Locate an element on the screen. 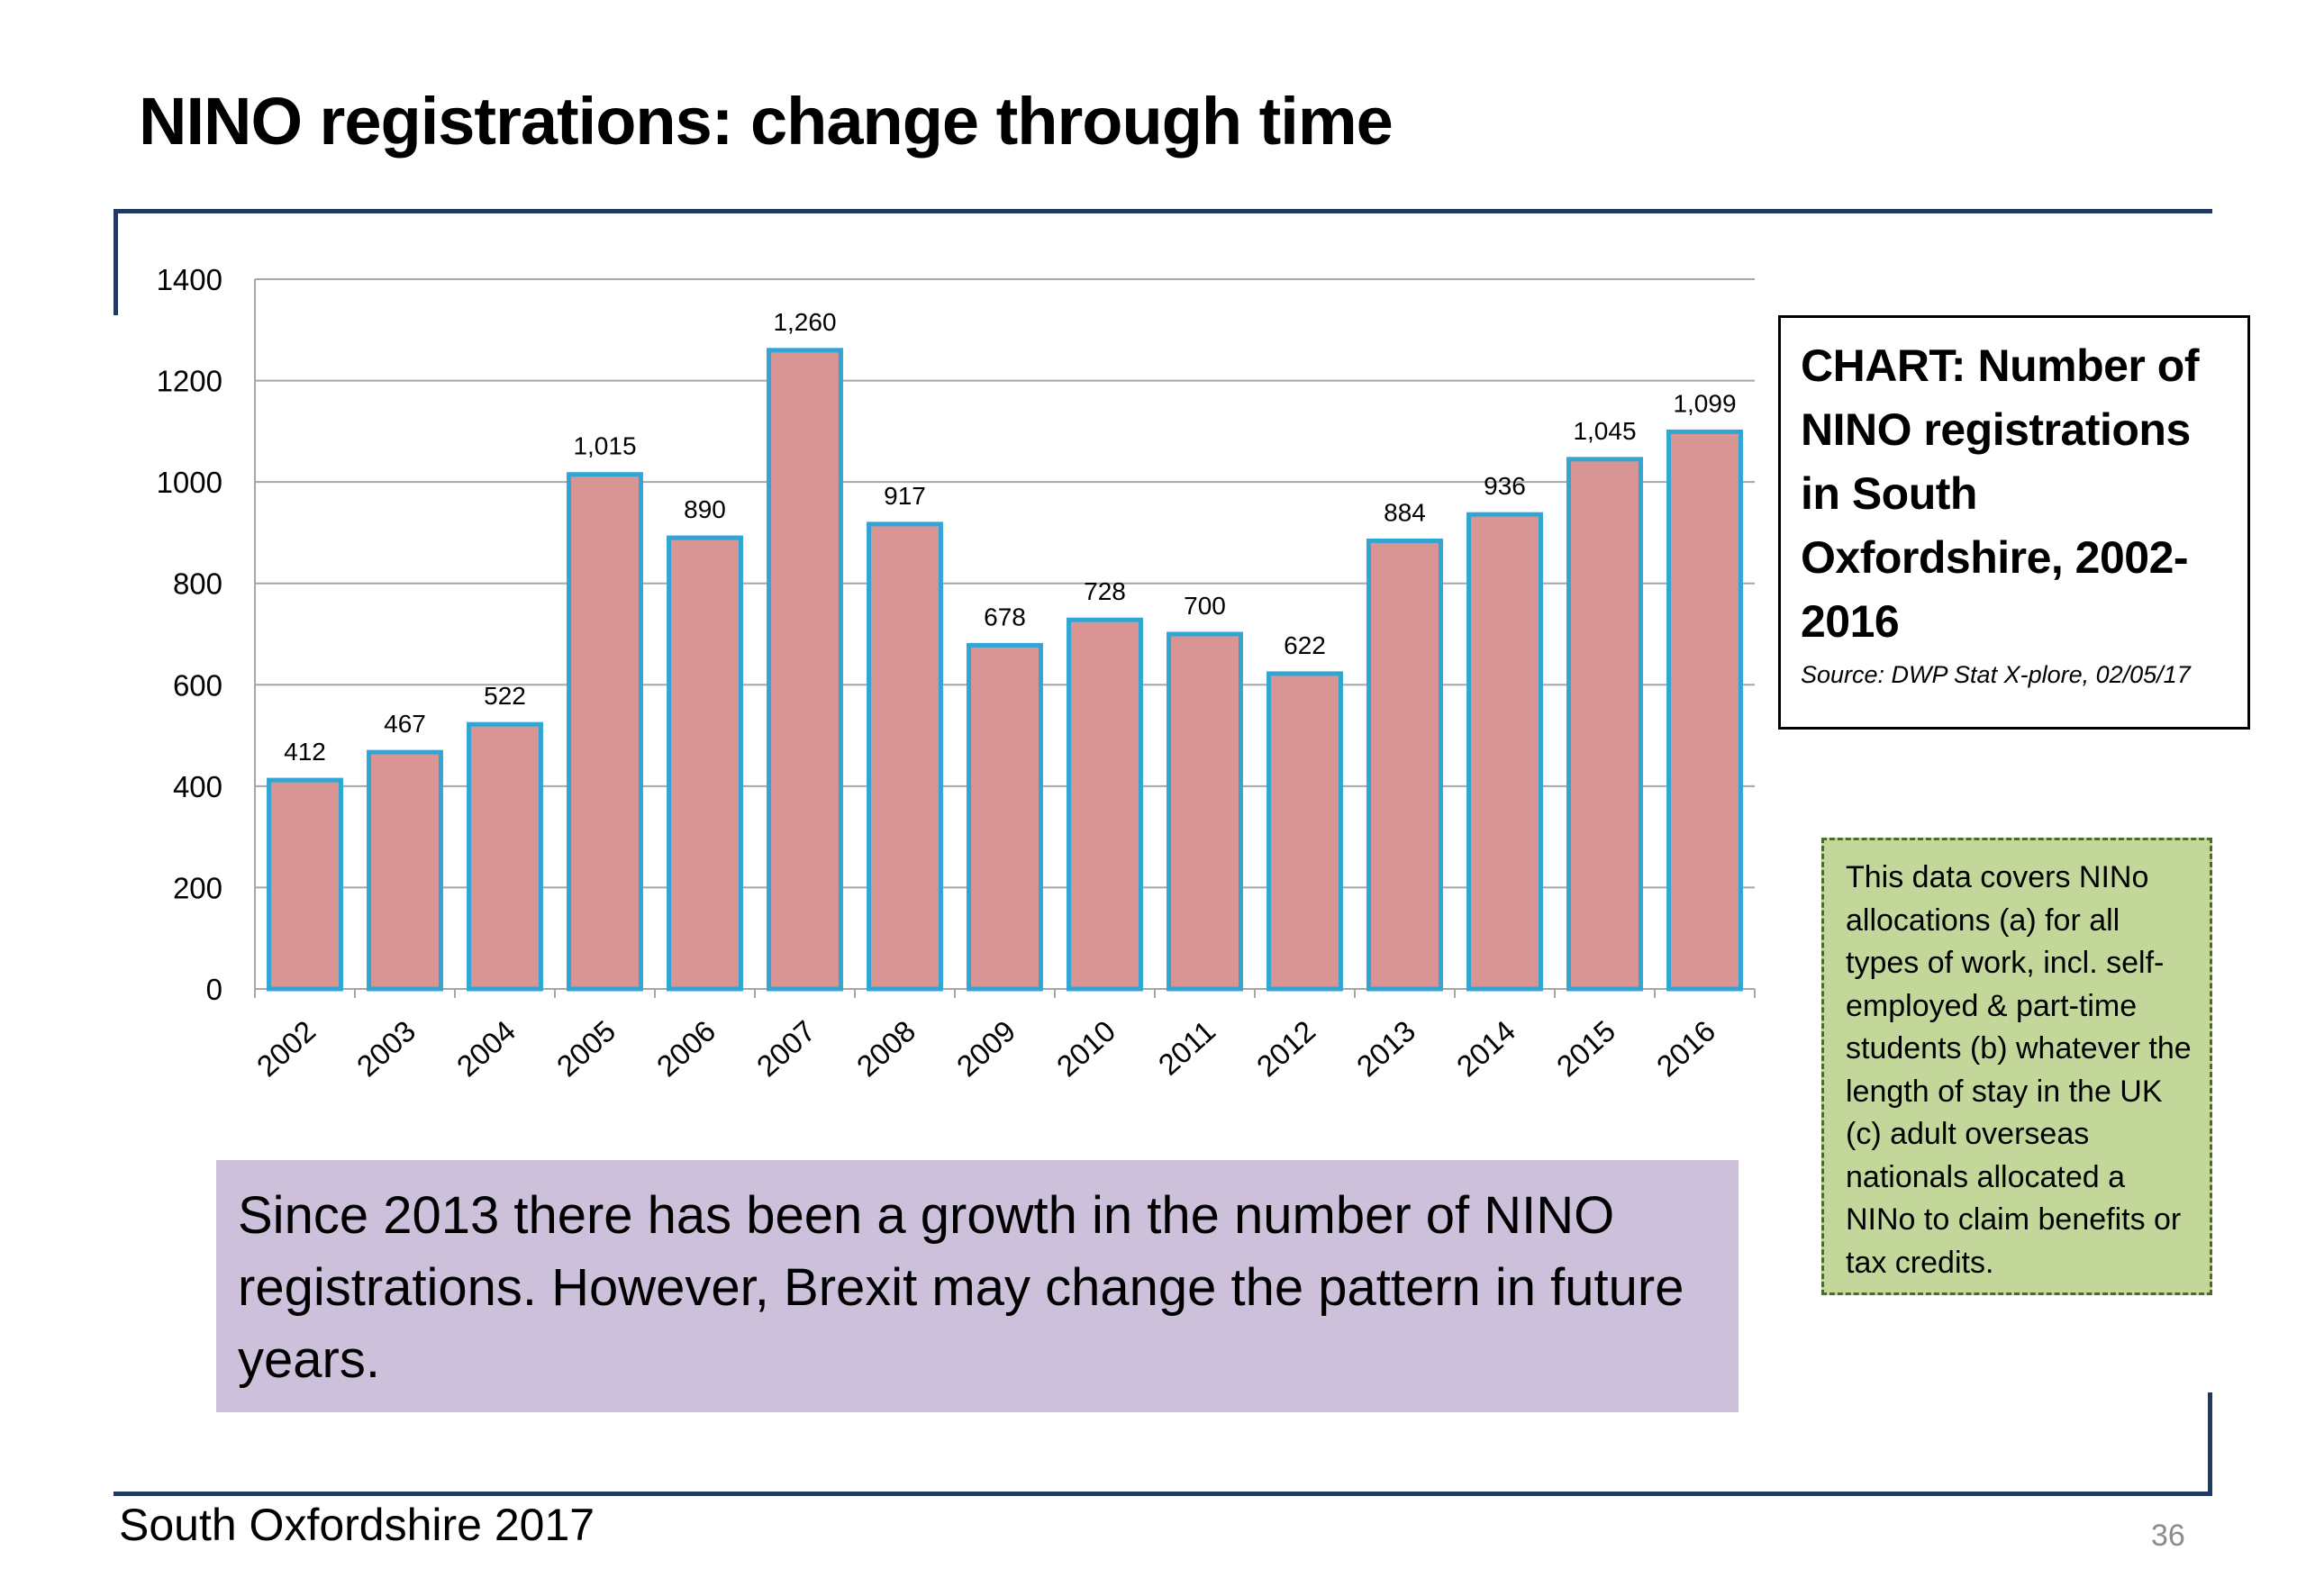  x-tick-label: 2015 is located at coordinates (1585, 1049).